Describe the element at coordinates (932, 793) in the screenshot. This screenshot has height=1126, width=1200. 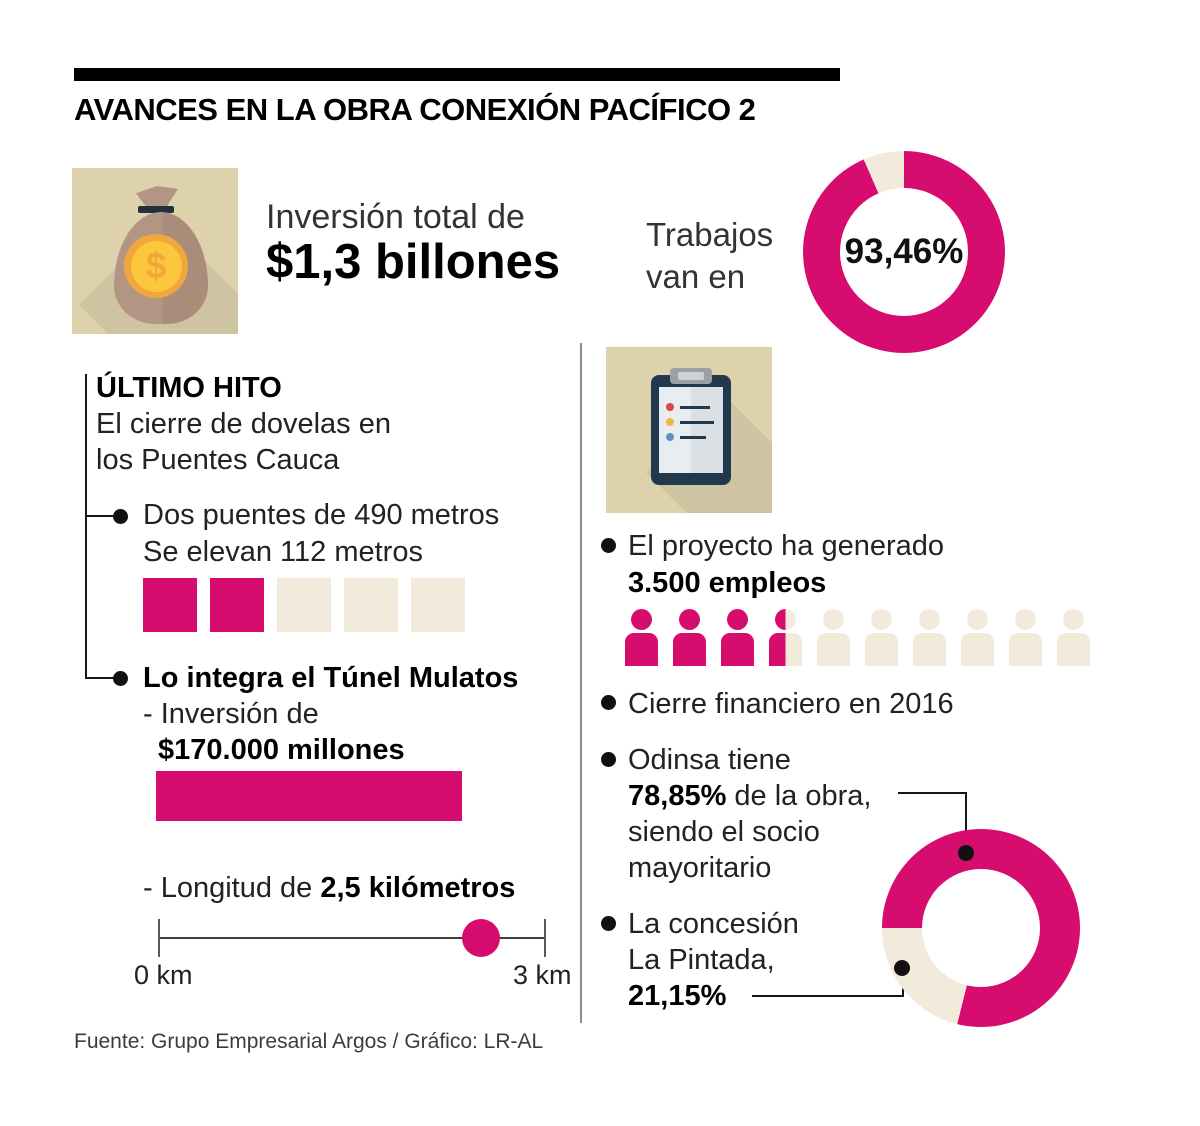
I see `annotation-leader-line` at that location.